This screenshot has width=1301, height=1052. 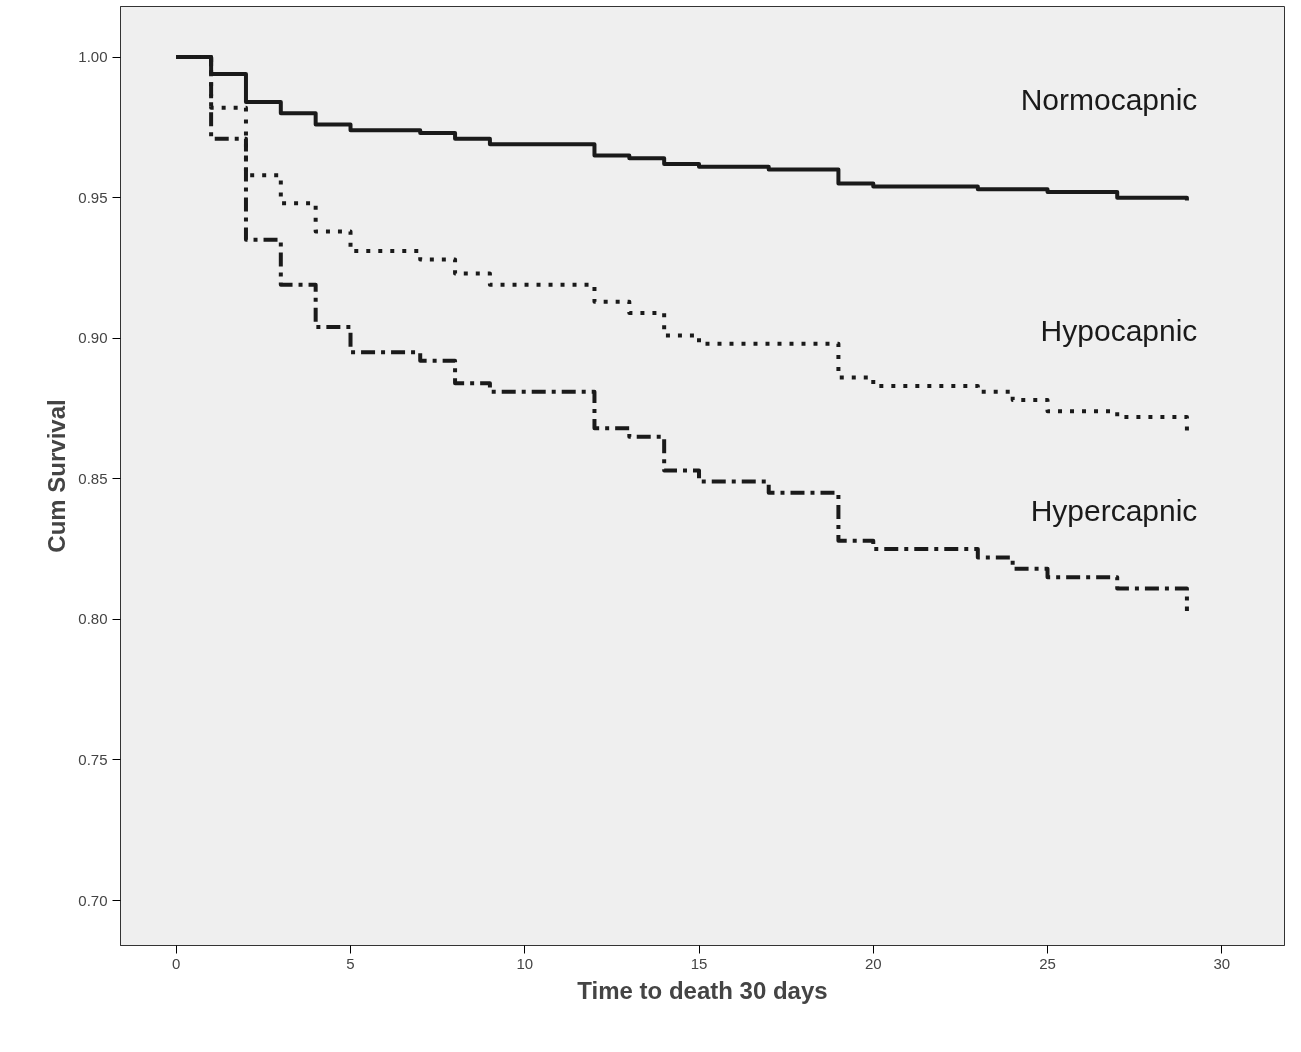 What do you see at coordinates (702, 990) in the screenshot?
I see `x-axis-title: Time to death 30 days` at bounding box center [702, 990].